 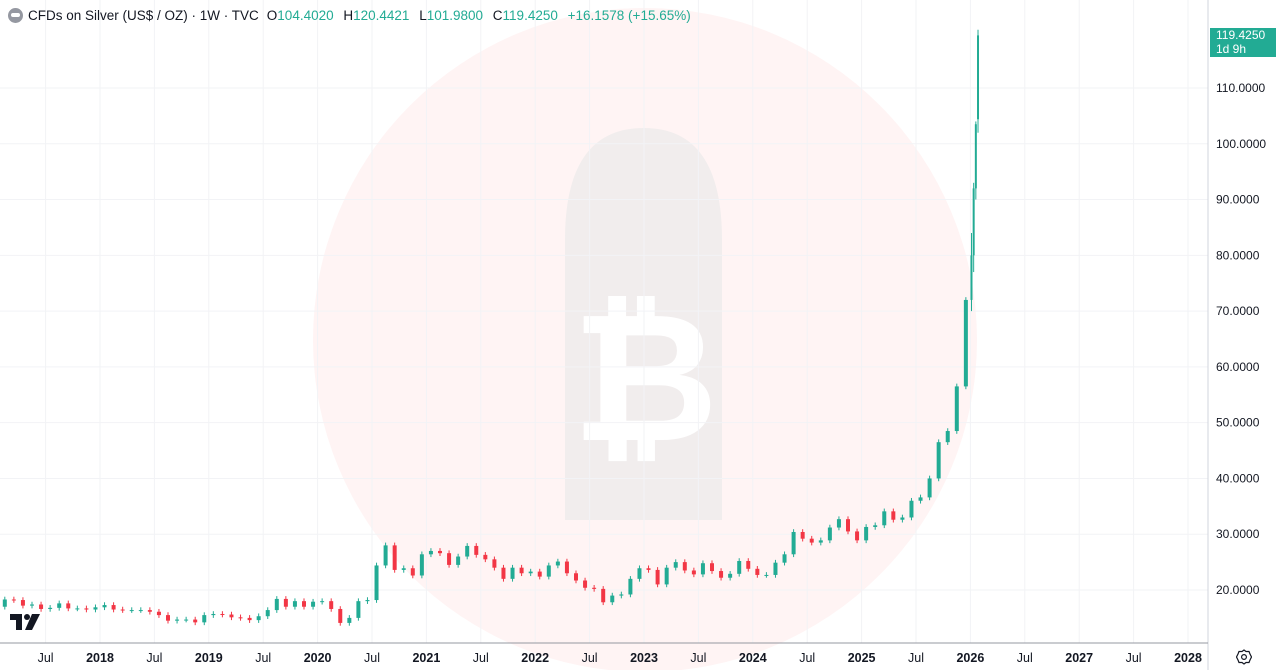 What do you see at coordinates (1188, 658) in the screenshot?
I see `time-tick-label: 2028` at bounding box center [1188, 658].